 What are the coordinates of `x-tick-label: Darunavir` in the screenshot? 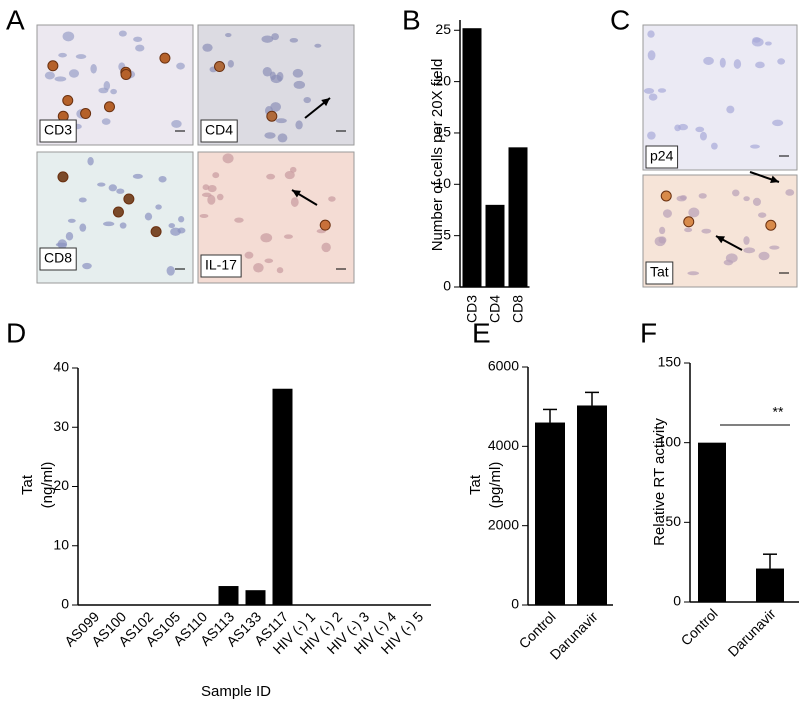 It's located at (752, 632).